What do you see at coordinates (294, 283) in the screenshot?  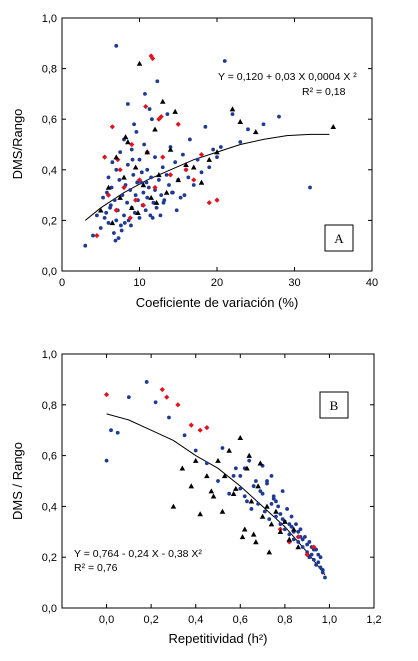 I see `x-tick-label: 30` at bounding box center [294, 283].